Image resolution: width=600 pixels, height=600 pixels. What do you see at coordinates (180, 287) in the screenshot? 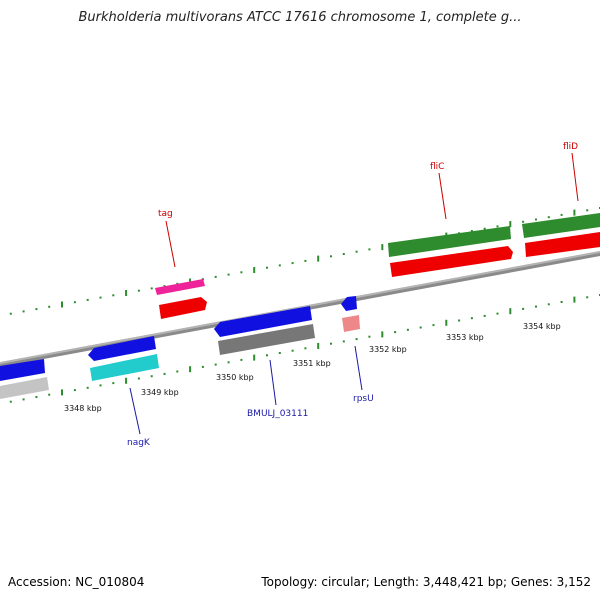
I see `tag-gene-feature` at bounding box center [180, 287].